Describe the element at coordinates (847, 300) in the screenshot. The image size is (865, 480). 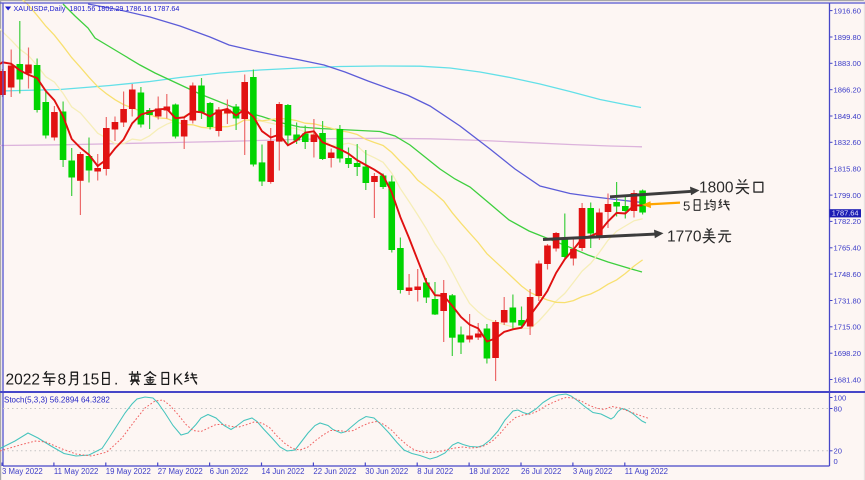
I see `svg-text: 1731.80` at that location.